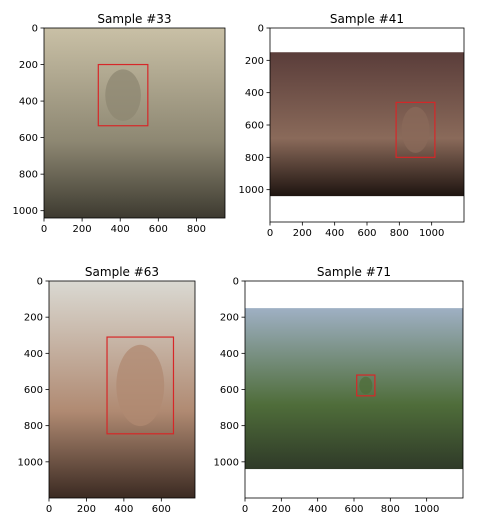 The image size is (479, 532). I want to click on panel-title: Sample #33, so click(134, 19).